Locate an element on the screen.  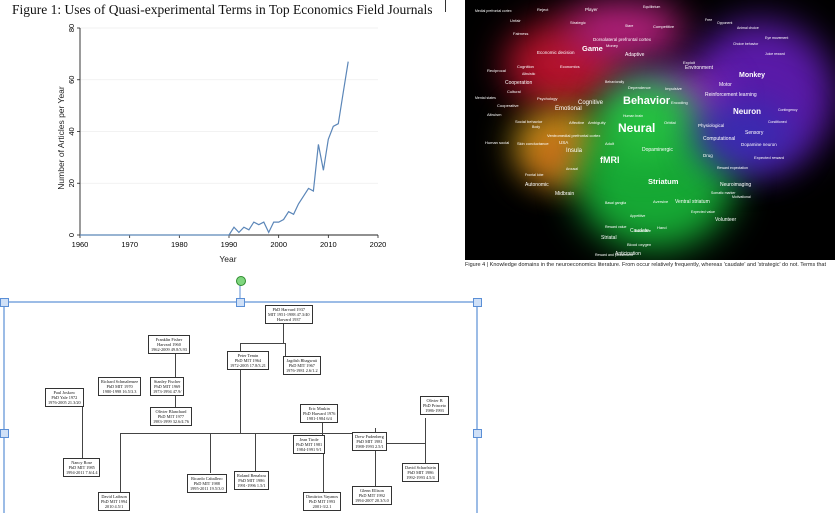
term-label: Frontal lobe is located at coordinates (534, 175).